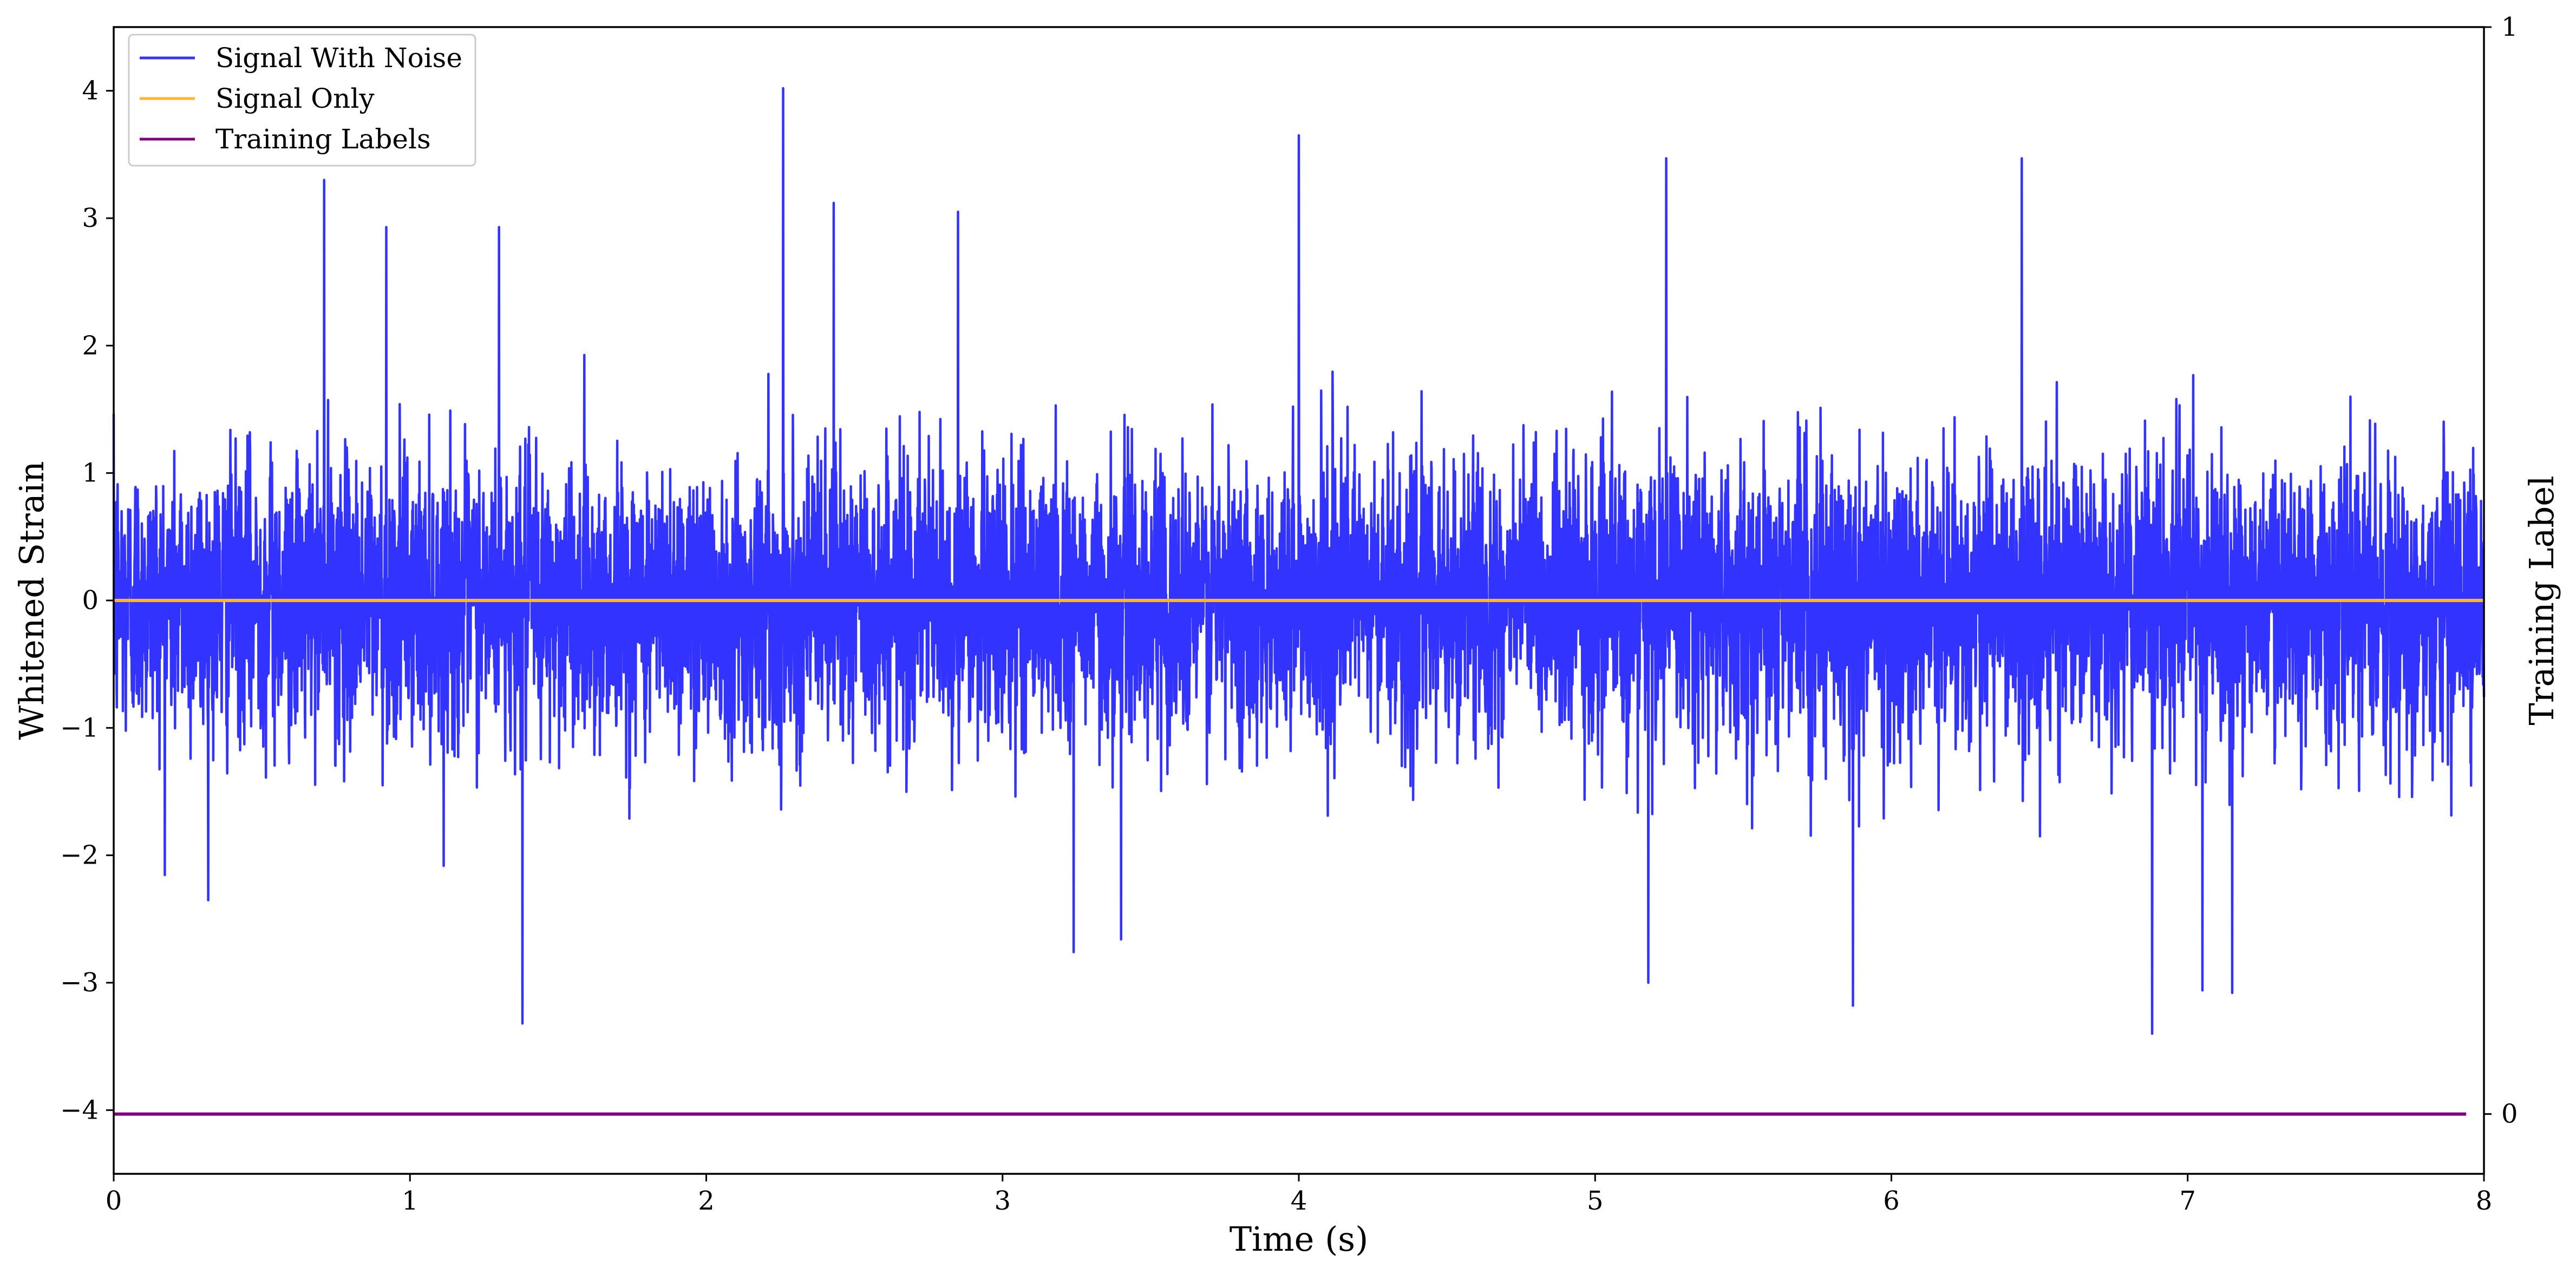 The image size is (2576, 1274). What do you see at coordinates (323, 139) in the screenshot?
I see `legend-label-training-labels: Training Labels` at bounding box center [323, 139].